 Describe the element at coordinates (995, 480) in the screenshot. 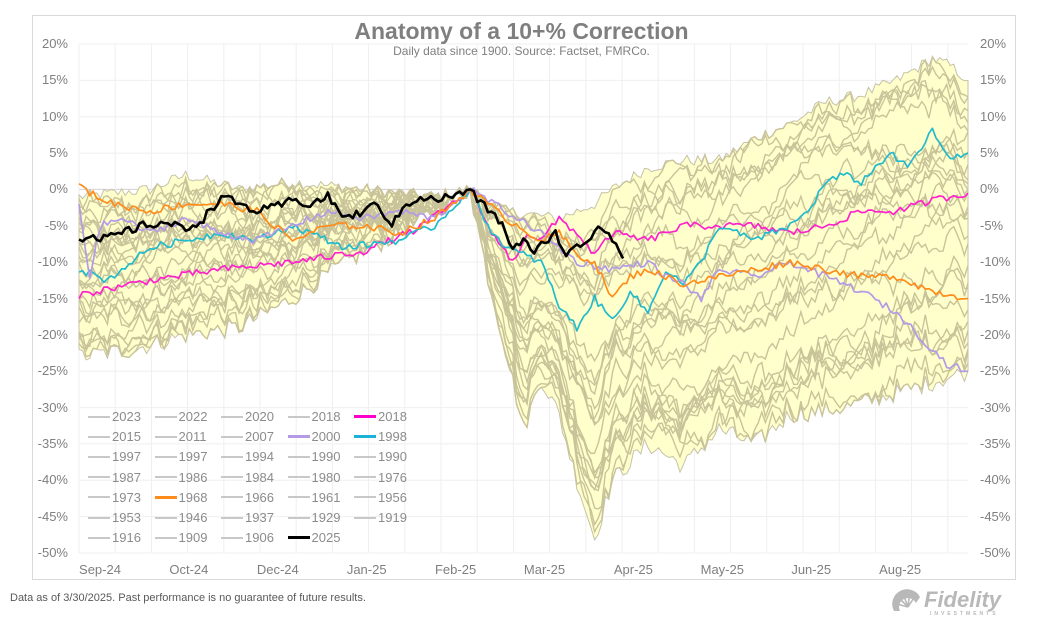

I see `y-tick-label: -40%` at that location.